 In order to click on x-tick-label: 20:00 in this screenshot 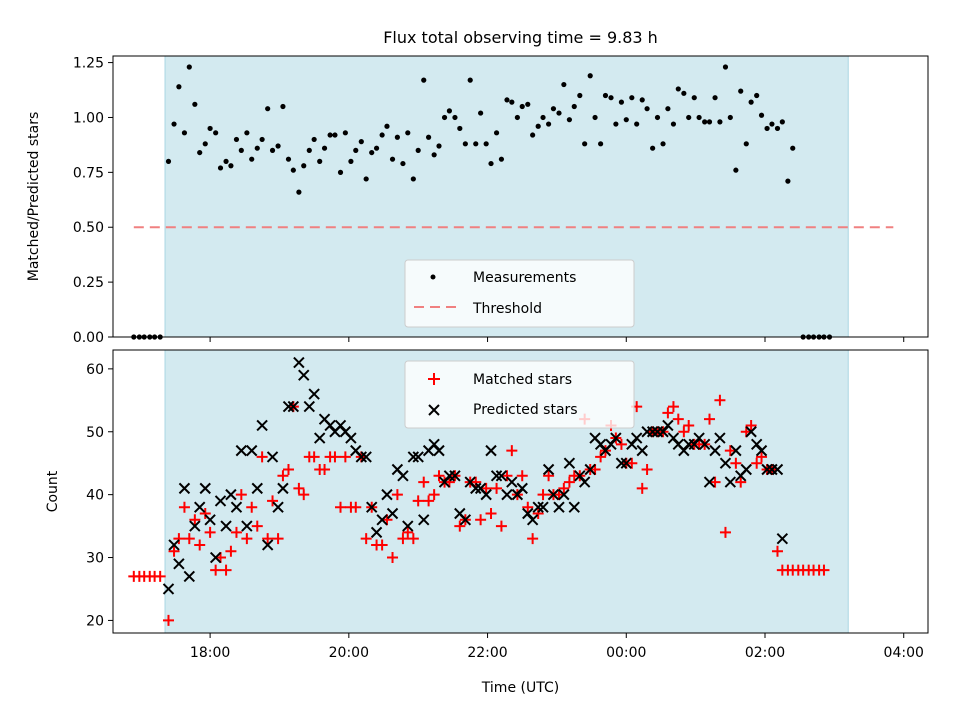, I will do `click(349, 653)`.